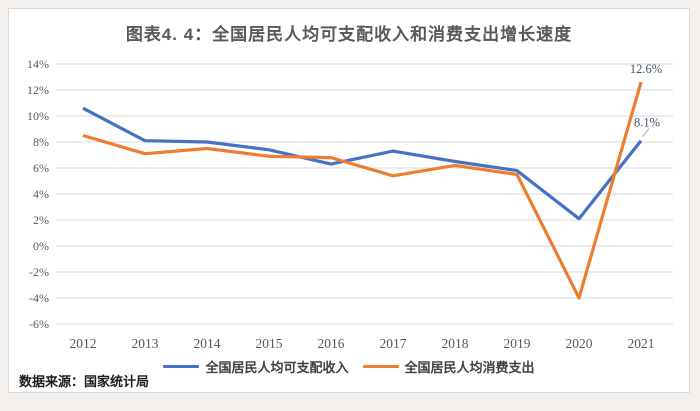 Image resolution: width=700 pixels, height=411 pixels. What do you see at coordinates (41, 142) in the screenshot?
I see `y-tick-label: 8%` at bounding box center [41, 142].